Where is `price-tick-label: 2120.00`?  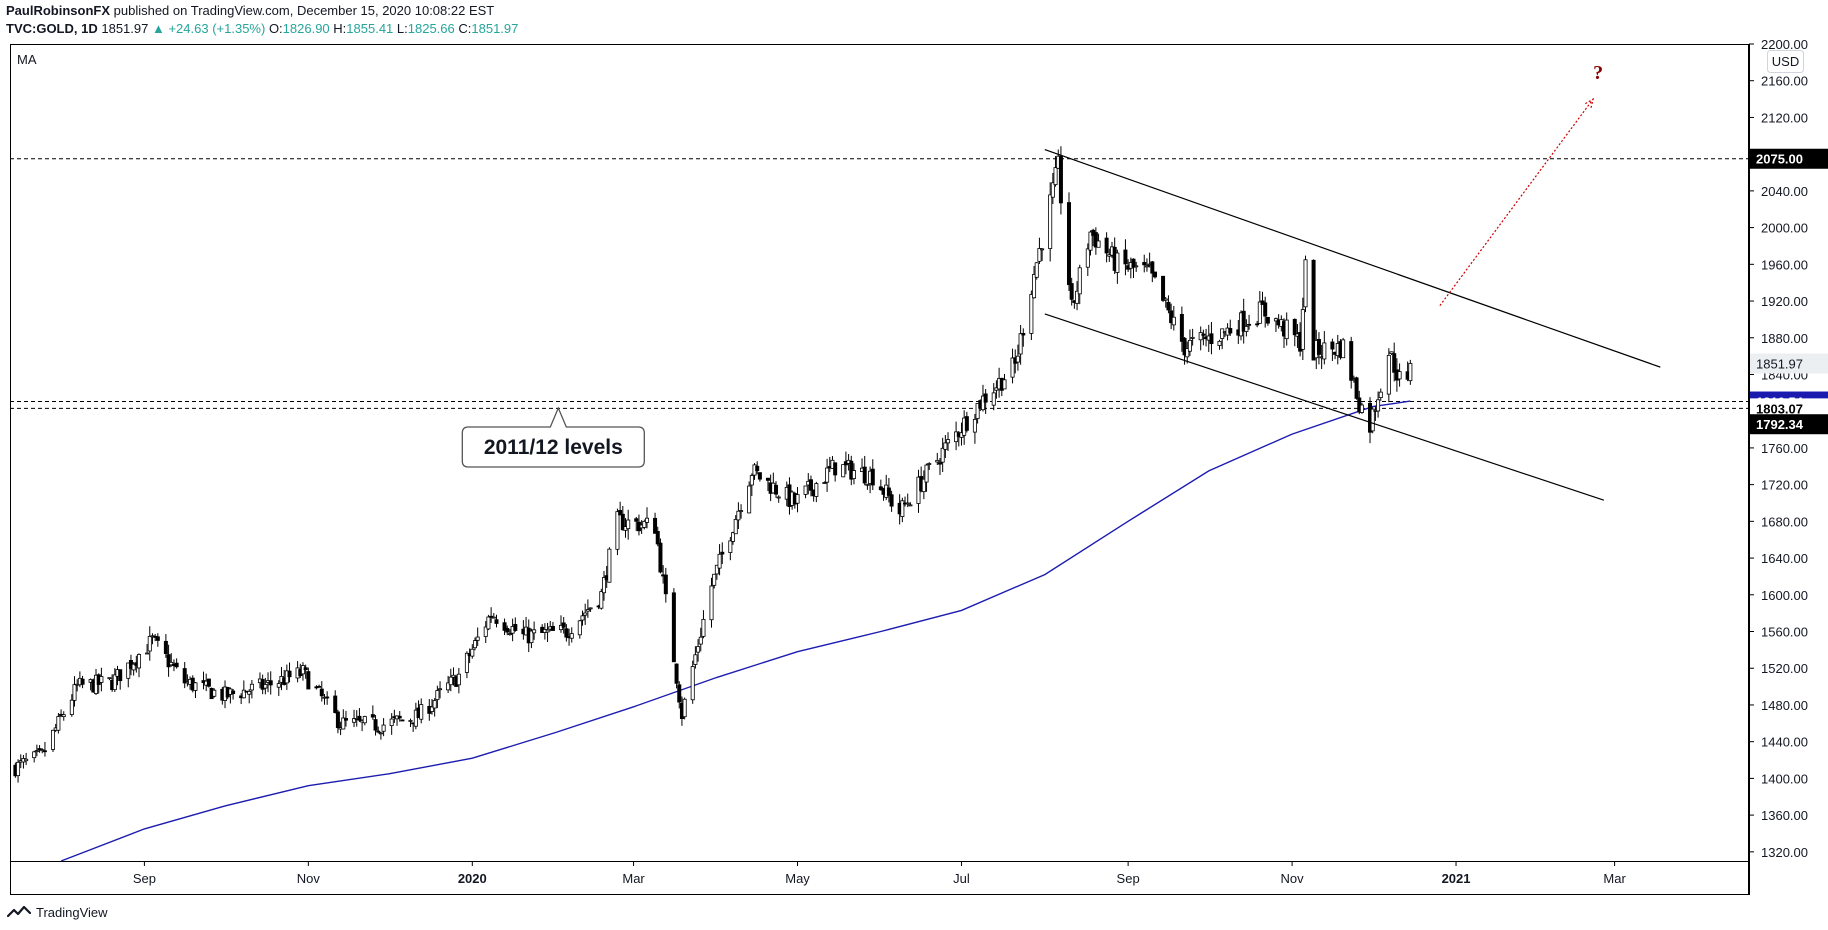
price-tick-label: 2120.00 is located at coordinates (1784, 117).